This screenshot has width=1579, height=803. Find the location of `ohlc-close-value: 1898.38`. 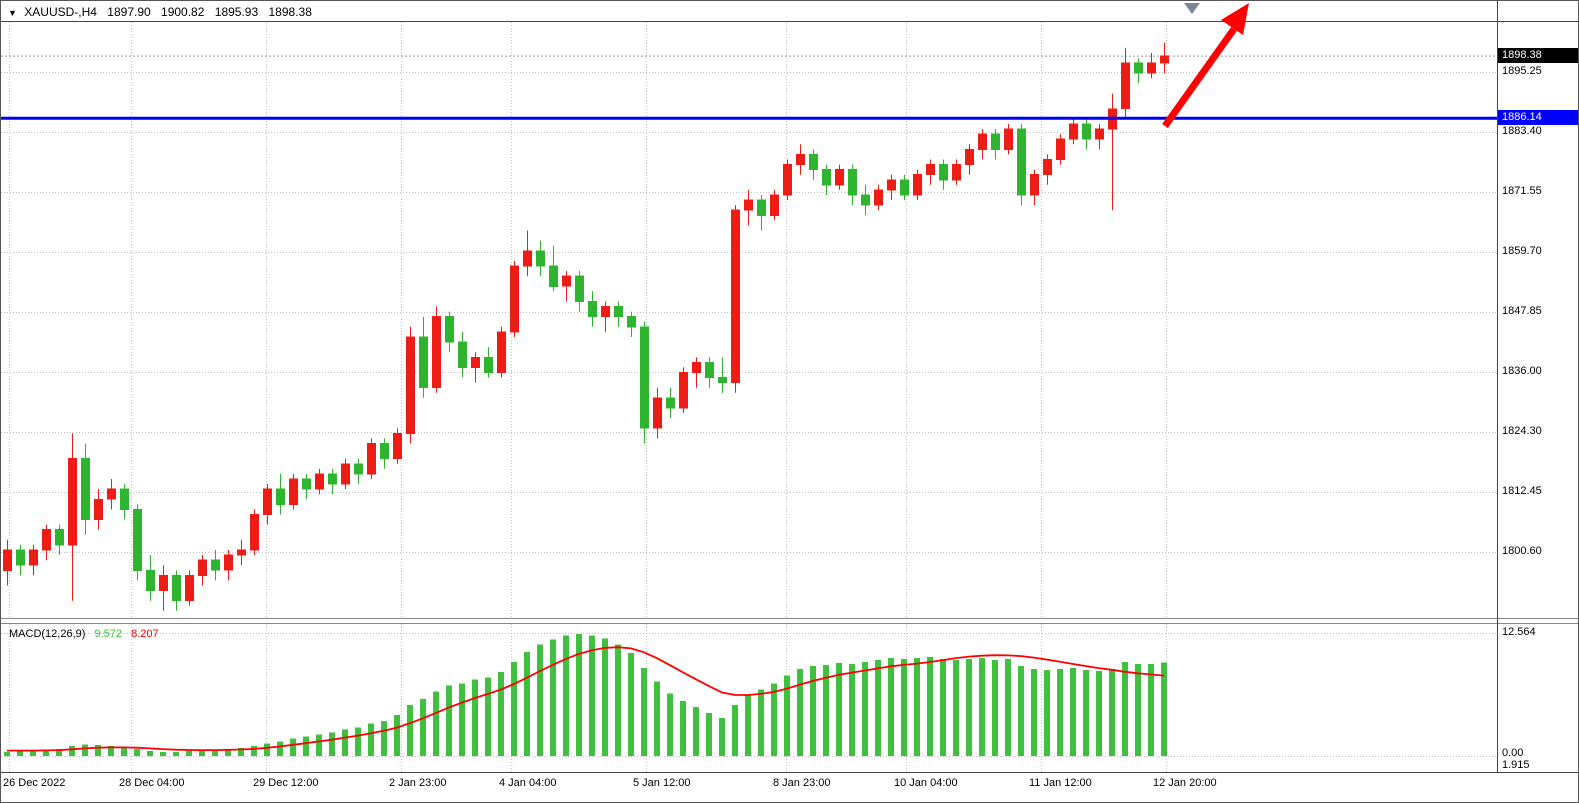

ohlc-close-value: 1898.38 is located at coordinates (290, 12).